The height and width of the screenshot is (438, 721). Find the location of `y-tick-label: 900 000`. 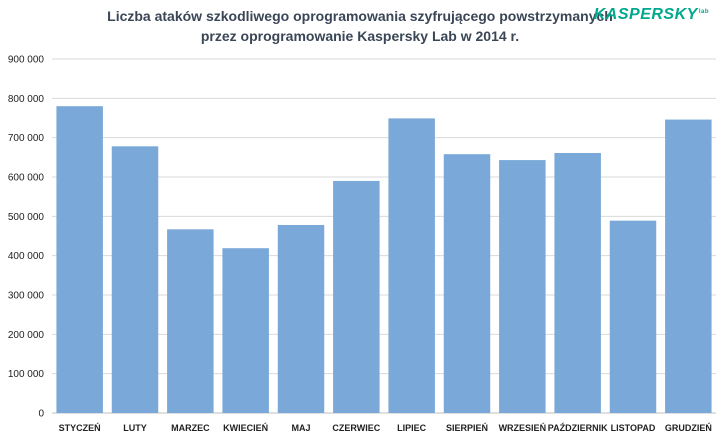

y-tick-label: 900 000 is located at coordinates (26, 60).